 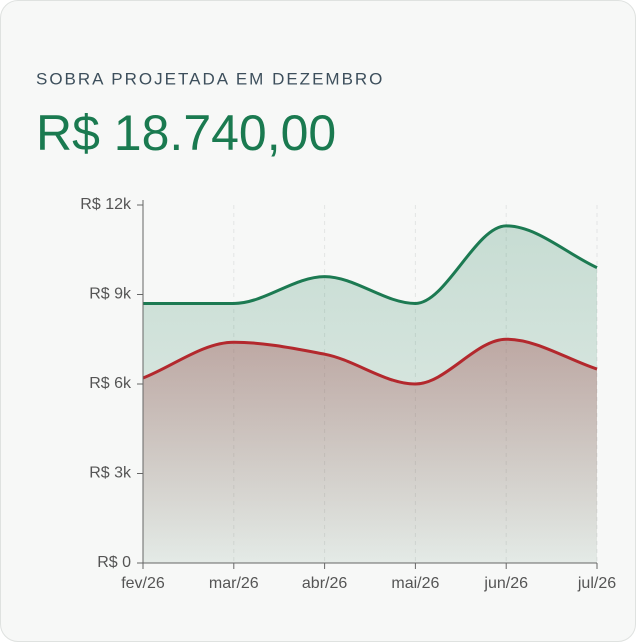 I want to click on y-tick-label: R$ 0, so click(x=114, y=562).